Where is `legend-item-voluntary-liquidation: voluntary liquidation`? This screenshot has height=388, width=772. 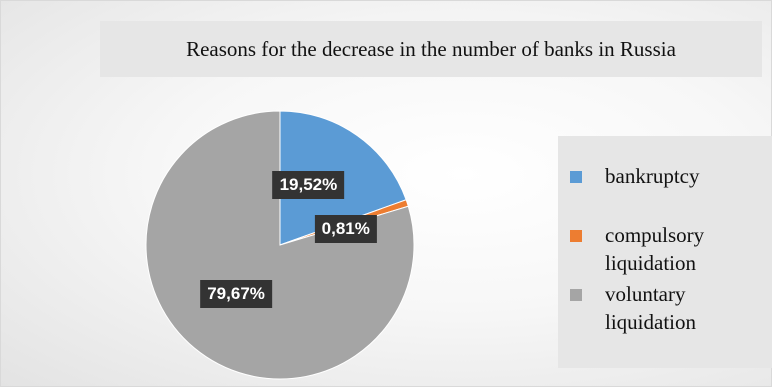
legend-item-voluntary-liquidation: voluntary liquidation is located at coordinates (662, 308).